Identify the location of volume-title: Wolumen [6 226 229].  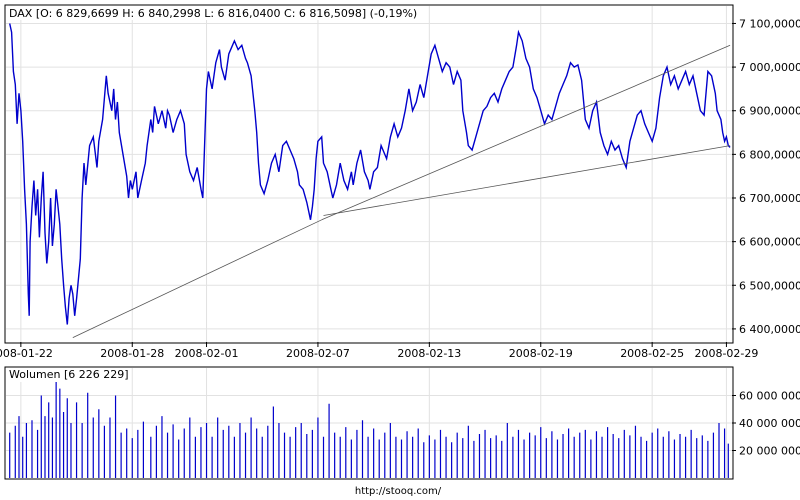
(69, 374).